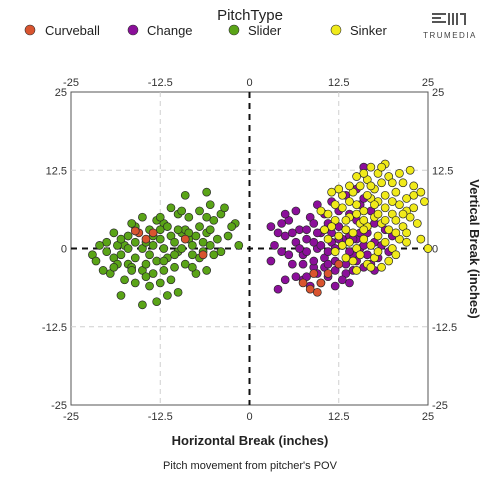 The width and height of the screenshot is (500, 500). Describe the element at coordinates (249, 83) in the screenshot. I see `x-tick-label-top: 0` at that location.